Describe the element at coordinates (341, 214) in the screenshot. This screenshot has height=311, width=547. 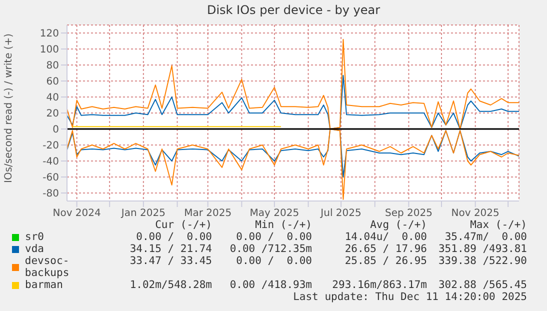
I see `x-tick-label: Jul 2025` at that location.